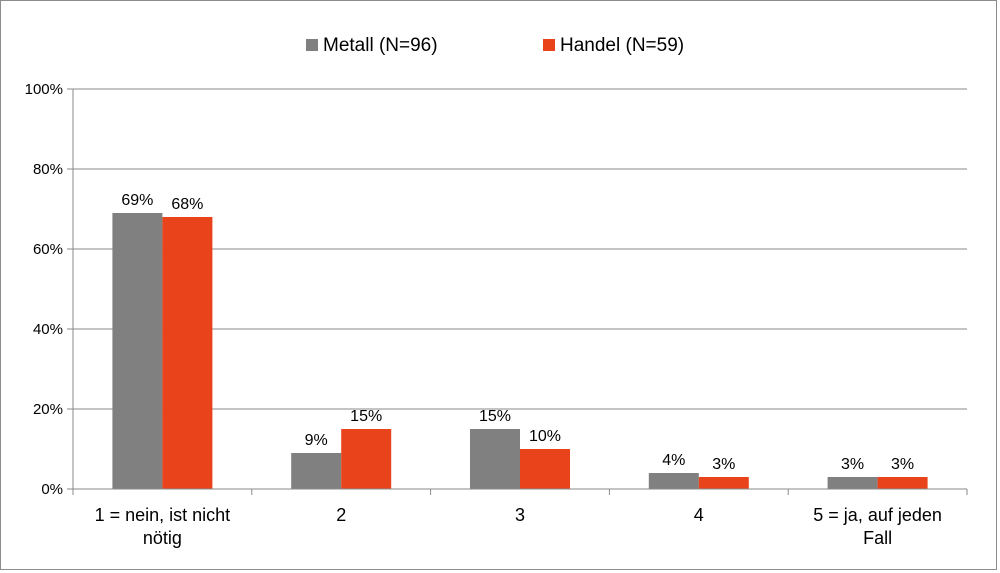 Image resolution: width=1000 pixels, height=573 pixels. What do you see at coordinates (52, 489) in the screenshot?
I see `y-tick-label: 0%` at bounding box center [52, 489].